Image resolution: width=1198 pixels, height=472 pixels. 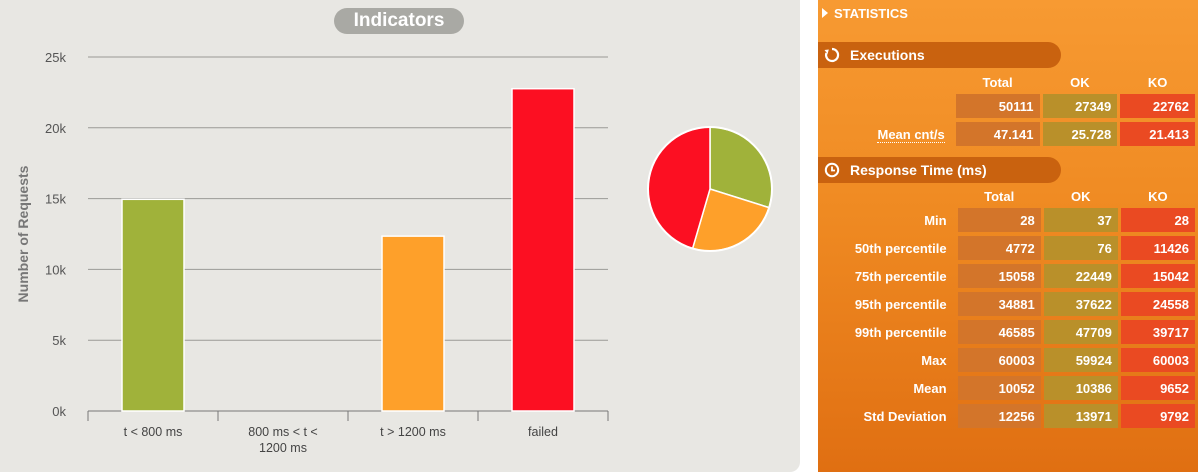 I want to click on table-row: Max 60003 59924 60003, so click(x=1008, y=360).